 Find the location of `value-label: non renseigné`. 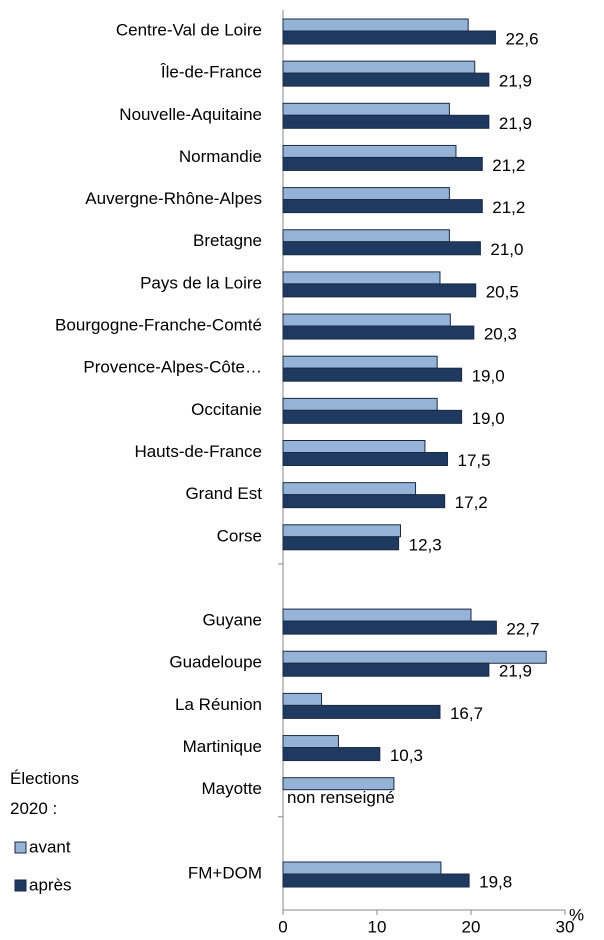

value-label: non renseigné is located at coordinates (341, 797).